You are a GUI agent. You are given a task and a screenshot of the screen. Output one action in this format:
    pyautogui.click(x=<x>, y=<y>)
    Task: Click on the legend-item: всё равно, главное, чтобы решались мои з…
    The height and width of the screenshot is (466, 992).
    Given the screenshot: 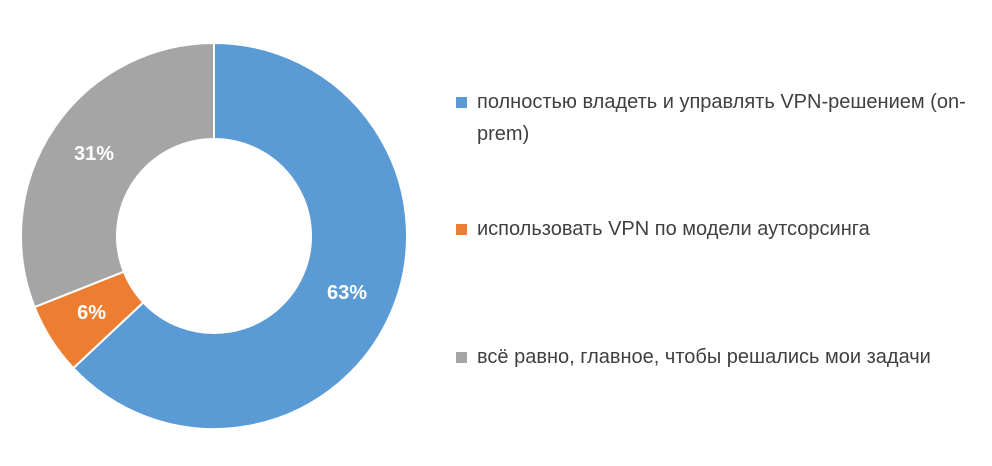 What is the action you would take?
    pyautogui.click(x=716, y=357)
    